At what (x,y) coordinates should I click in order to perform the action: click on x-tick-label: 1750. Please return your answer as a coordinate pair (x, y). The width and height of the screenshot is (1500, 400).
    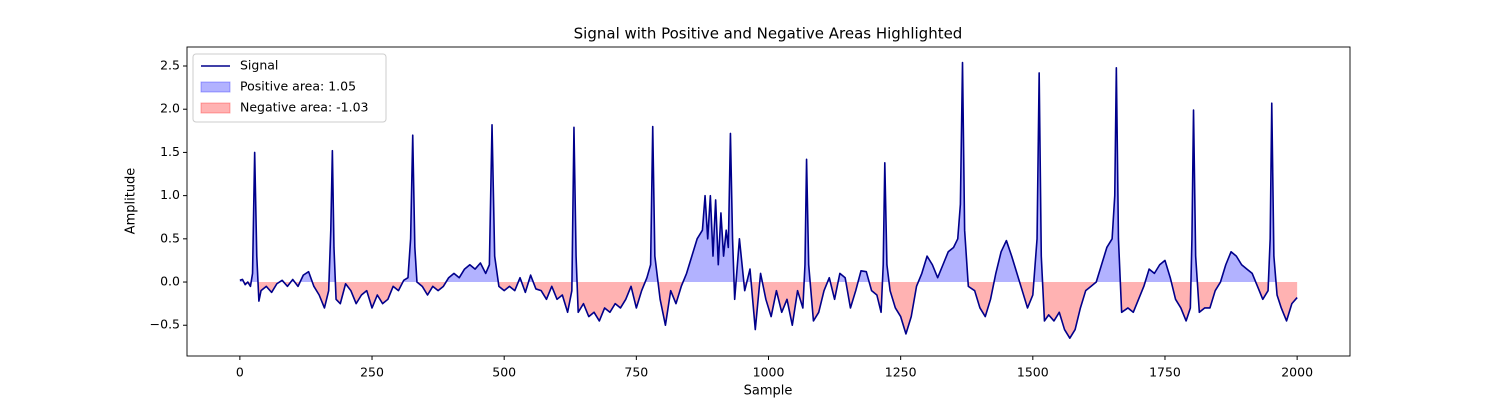
    Looking at the image, I should click on (1165, 372).